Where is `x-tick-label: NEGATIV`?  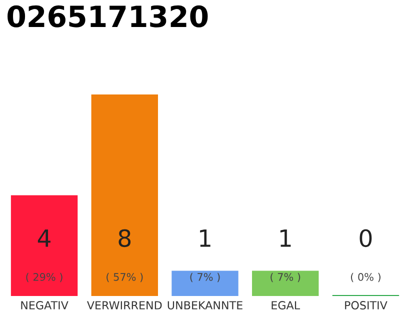 x-tick-label: NEGATIV is located at coordinates (44, 305).